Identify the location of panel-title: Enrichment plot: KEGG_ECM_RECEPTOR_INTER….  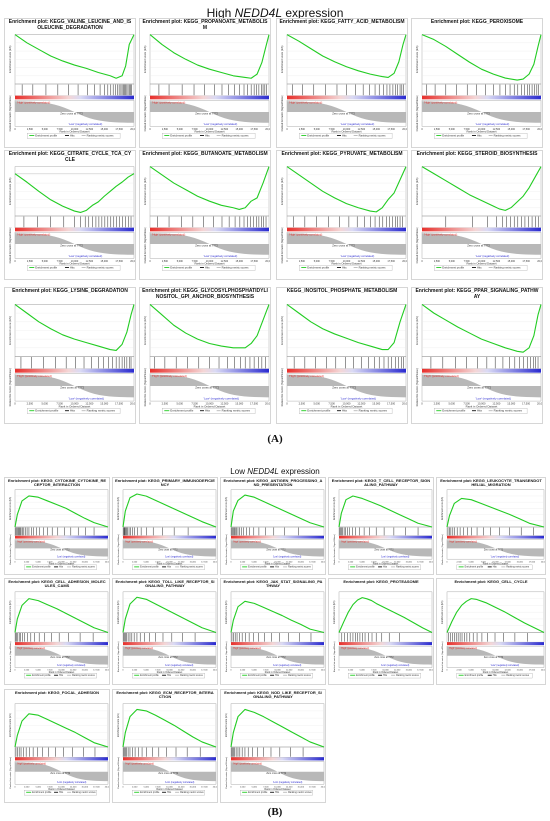
(165, 695).